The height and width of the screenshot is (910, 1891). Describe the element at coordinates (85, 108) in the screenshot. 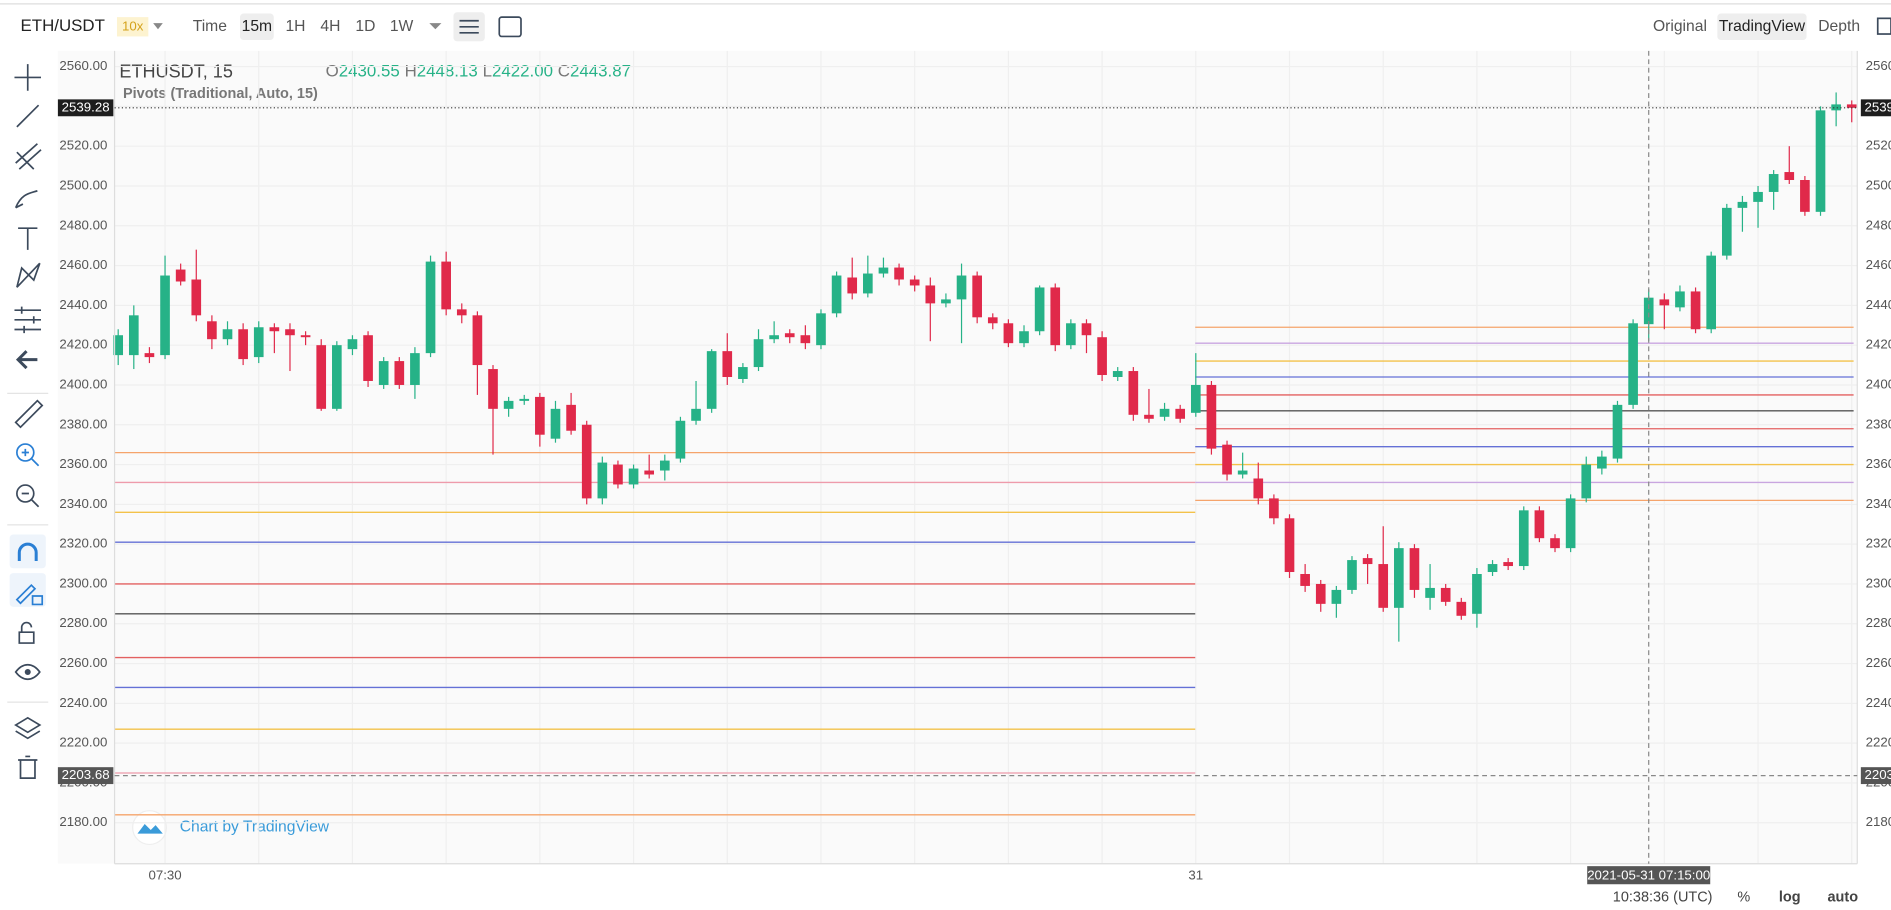

I see `last-price-tag-bg` at that location.